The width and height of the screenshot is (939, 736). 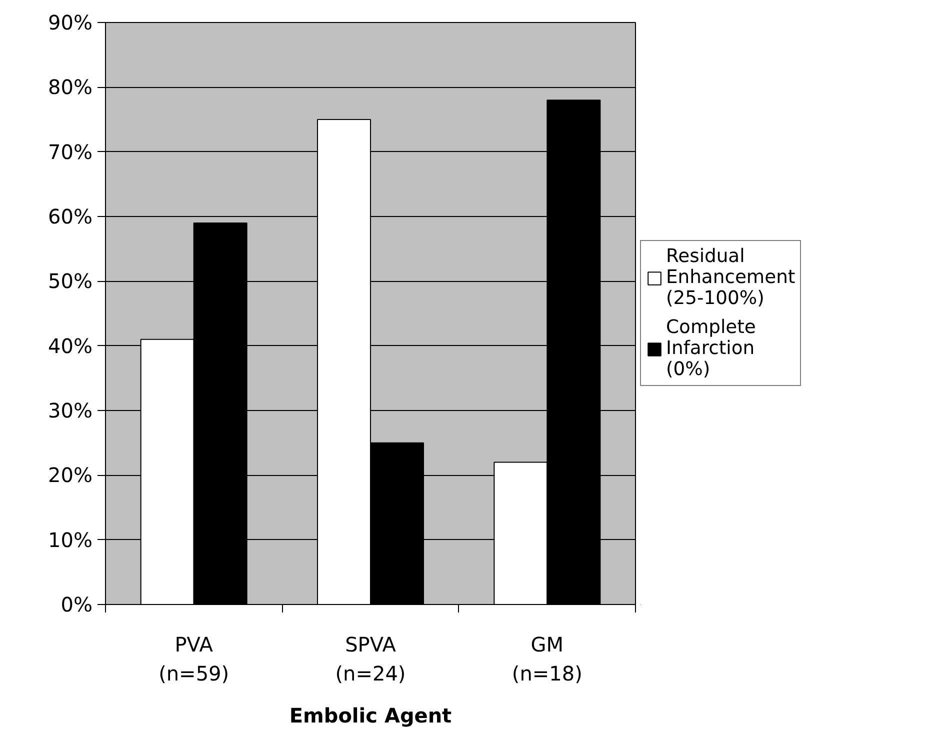 What do you see at coordinates (70, 281) in the screenshot?
I see `y-tick-label: 50%` at bounding box center [70, 281].